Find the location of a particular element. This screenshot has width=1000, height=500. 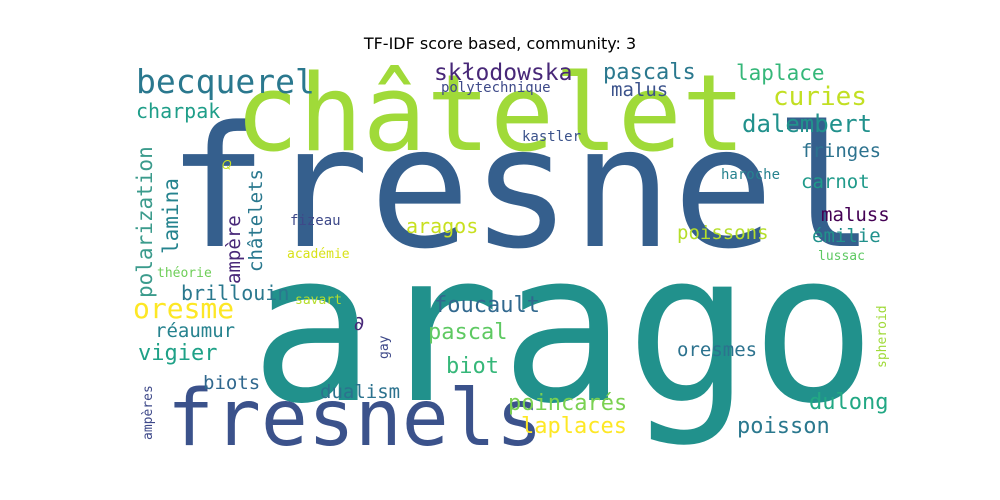

word-brillouin: brillouin is located at coordinates (235, 293).